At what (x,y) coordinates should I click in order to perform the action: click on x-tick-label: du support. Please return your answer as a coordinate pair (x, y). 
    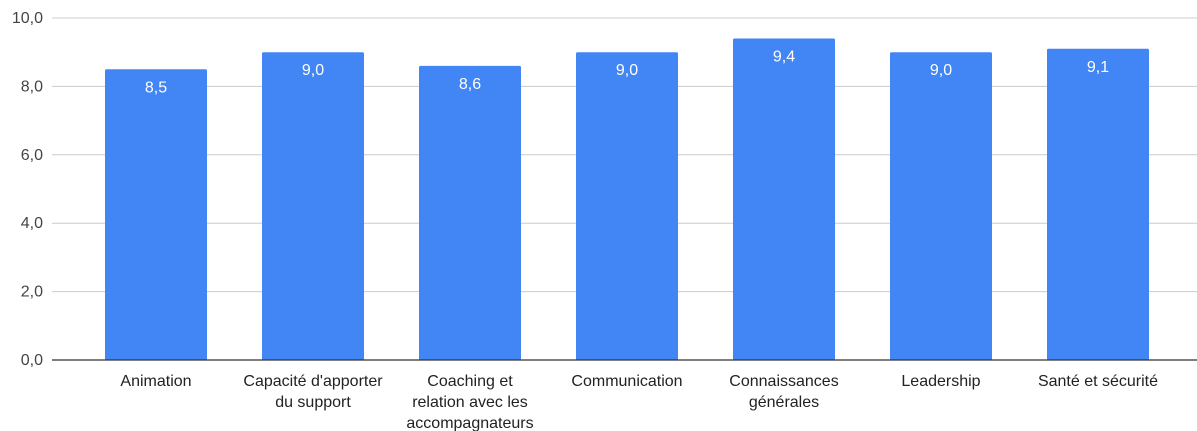
    Looking at the image, I should click on (313, 402).